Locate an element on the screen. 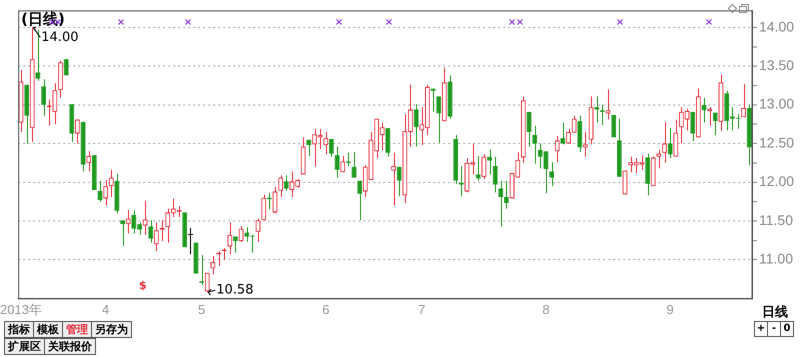  y-tick-label: 13.50 is located at coordinates (776, 65).